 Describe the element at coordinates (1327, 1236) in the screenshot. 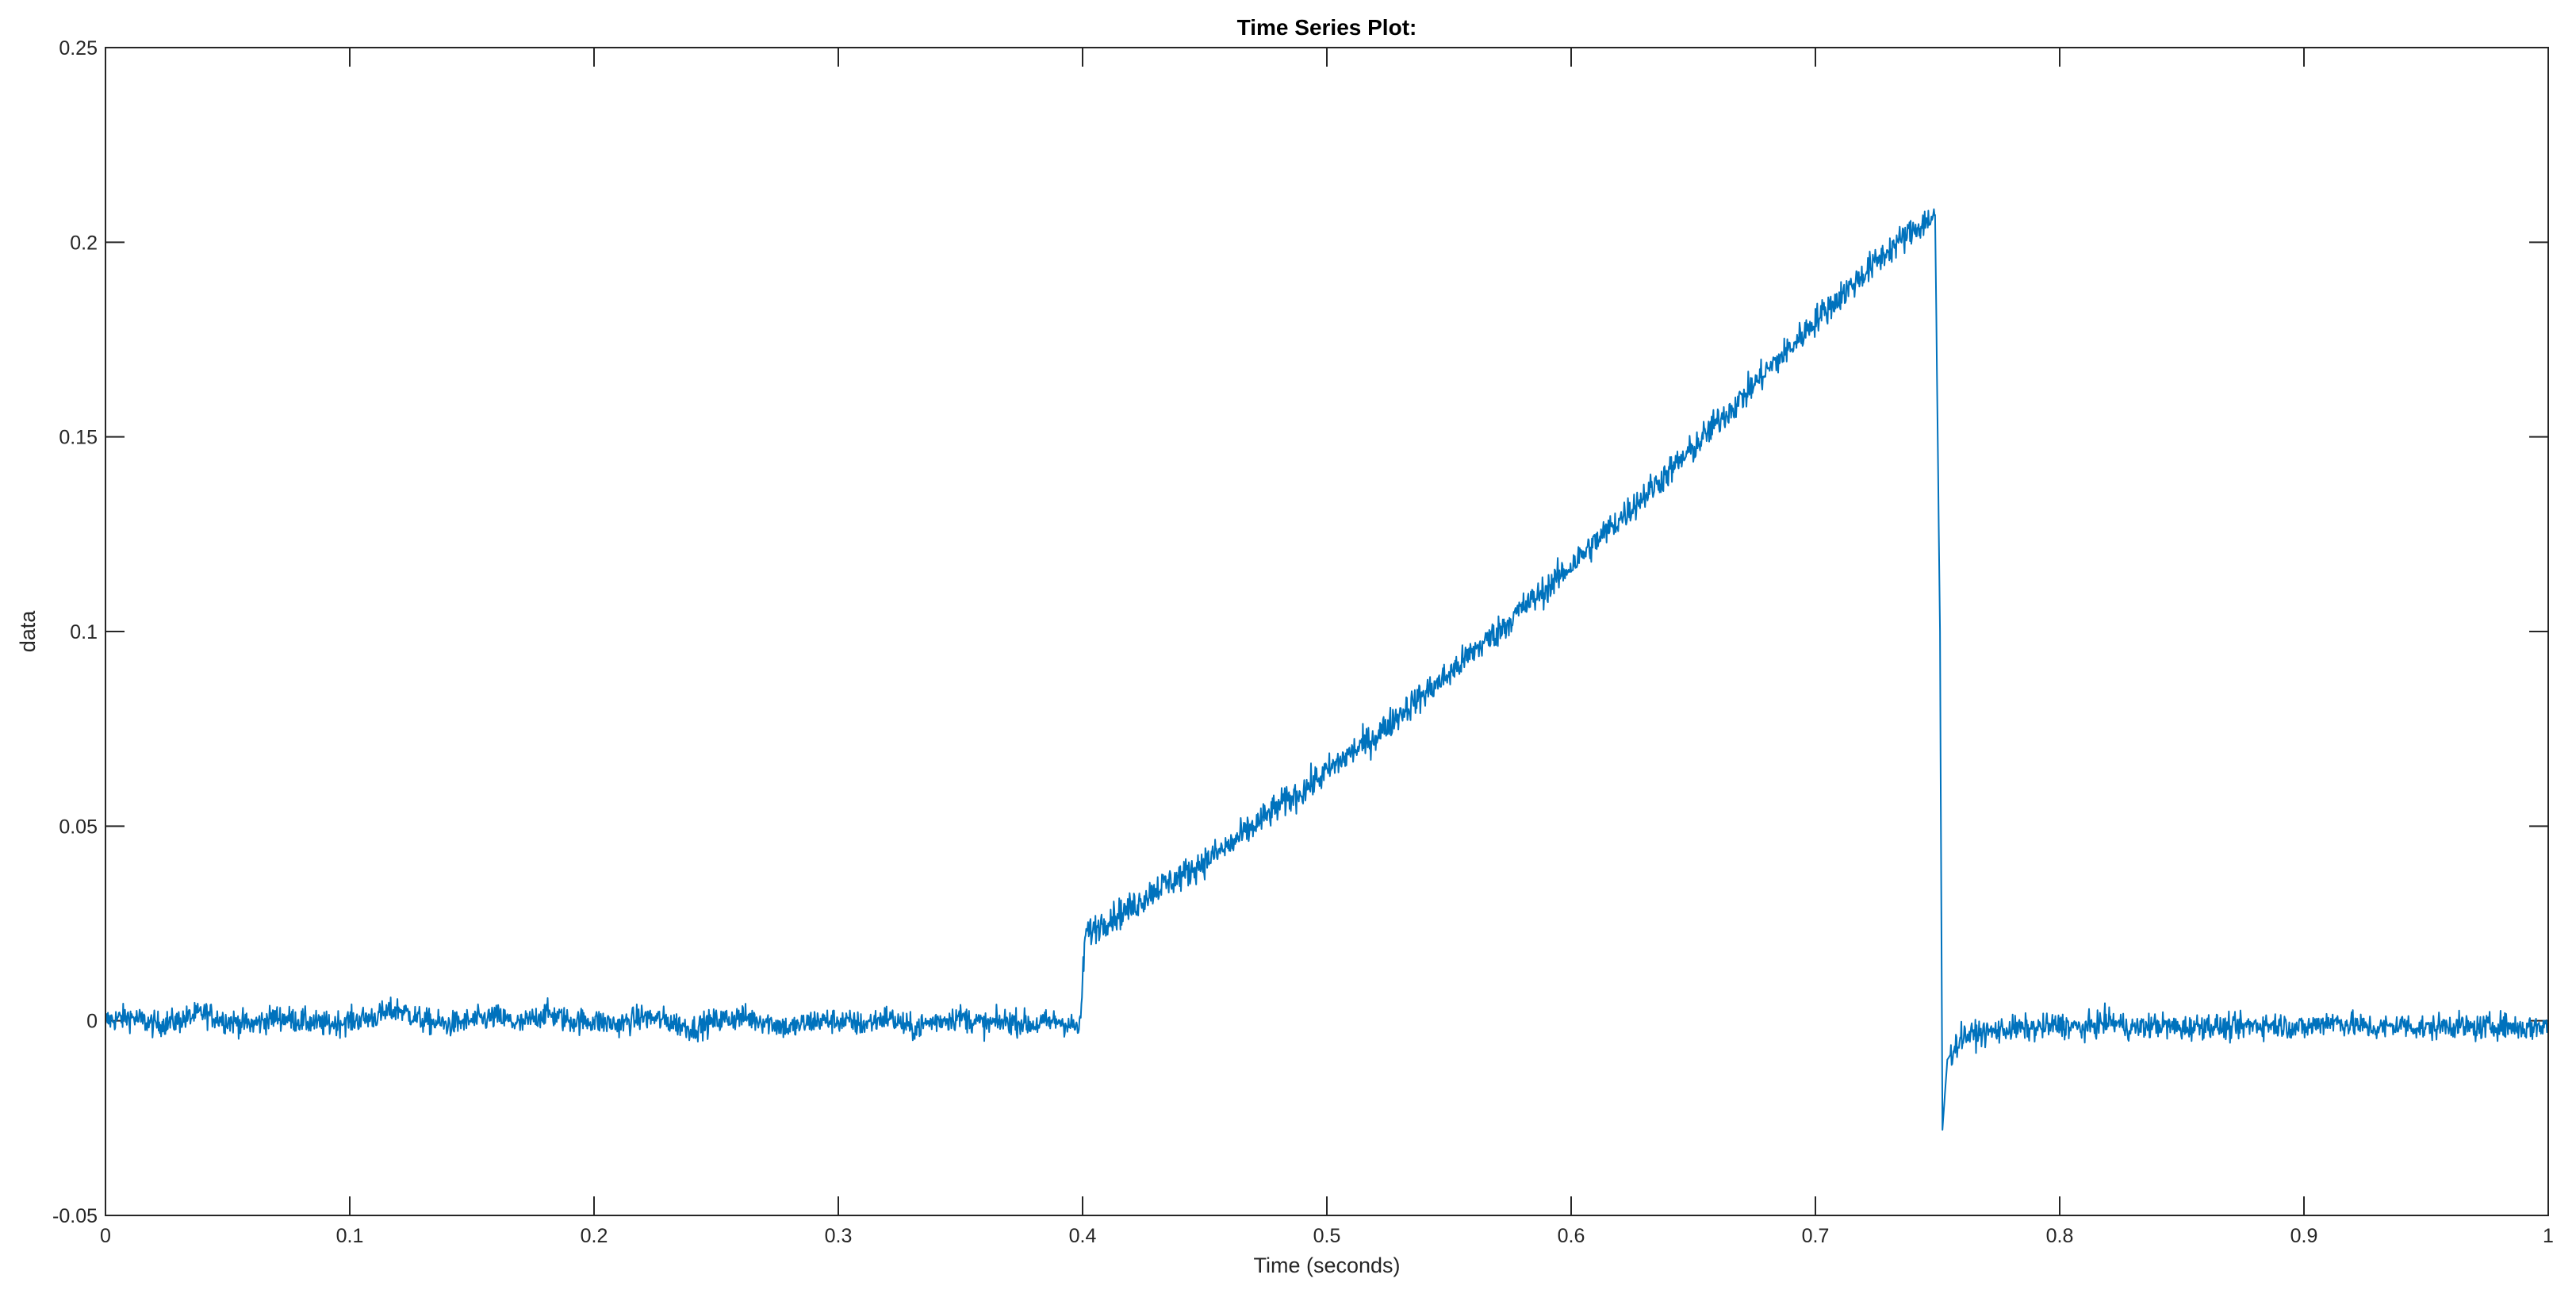

I see `x-tick-label: 0.5` at that location.